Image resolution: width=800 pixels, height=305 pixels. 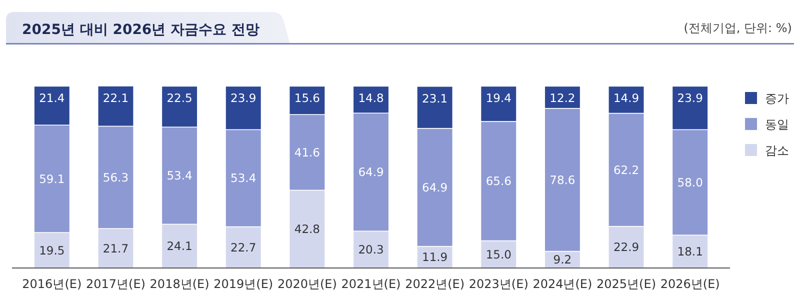 What do you see at coordinates (626, 98) in the screenshot?
I see `data-label: 14.9` at bounding box center [626, 98].